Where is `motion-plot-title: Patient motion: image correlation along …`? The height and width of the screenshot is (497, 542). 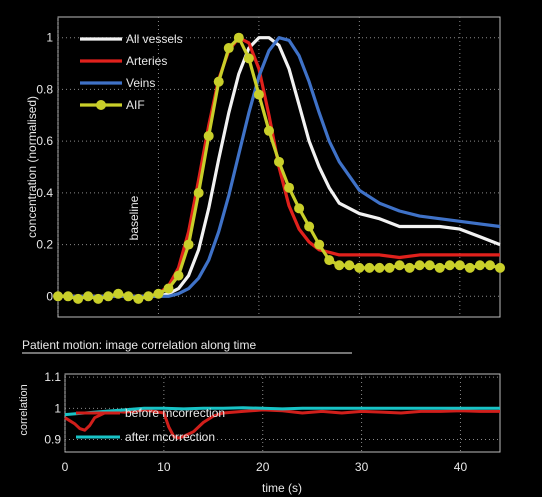
motion-plot-title: Patient motion: image correlation along … is located at coordinates (139, 345).